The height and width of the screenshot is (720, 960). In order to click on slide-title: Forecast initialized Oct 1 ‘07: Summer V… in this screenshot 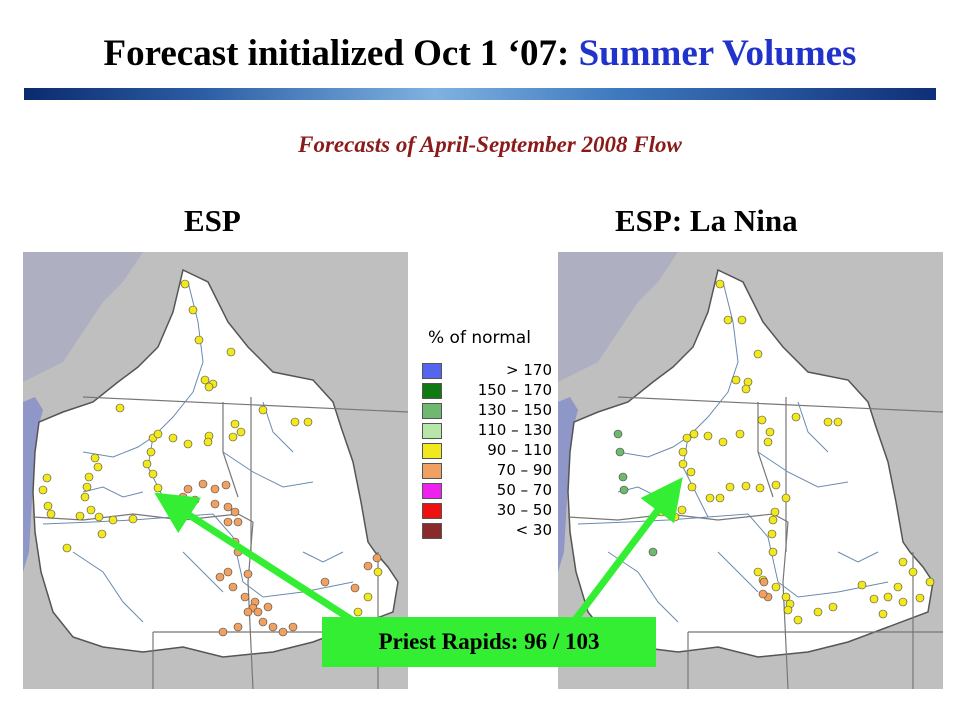, I will do `click(480, 53)`.